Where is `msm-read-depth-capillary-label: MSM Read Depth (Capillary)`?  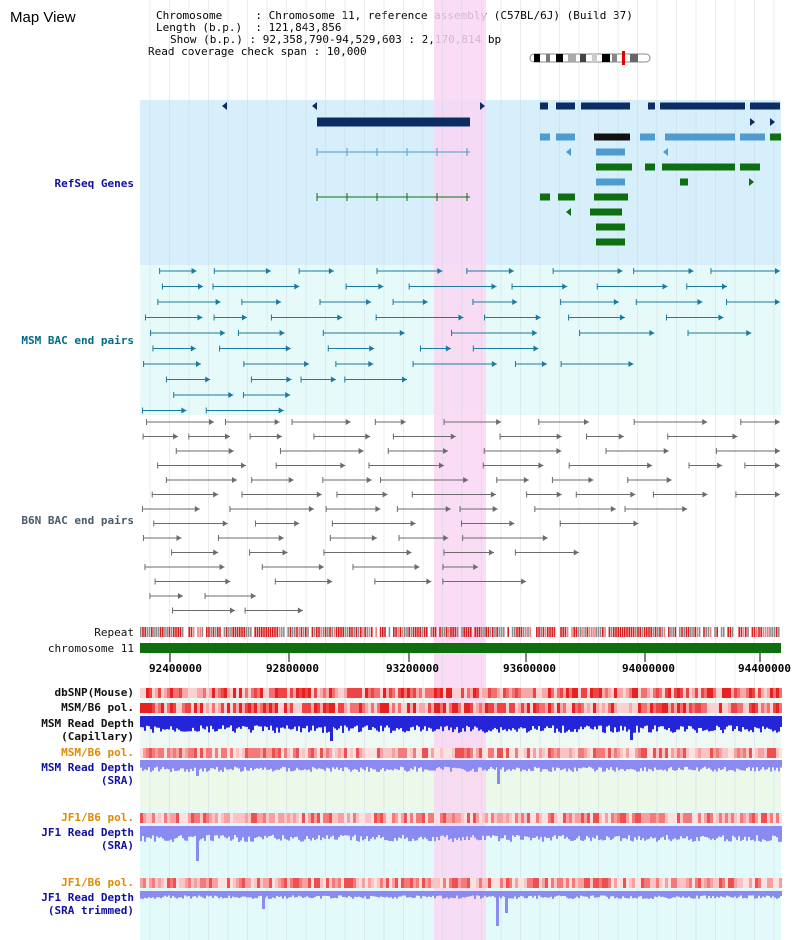 msm-read-depth-capillary-label: MSM Read Depth (Capillary) is located at coordinates (87, 730).